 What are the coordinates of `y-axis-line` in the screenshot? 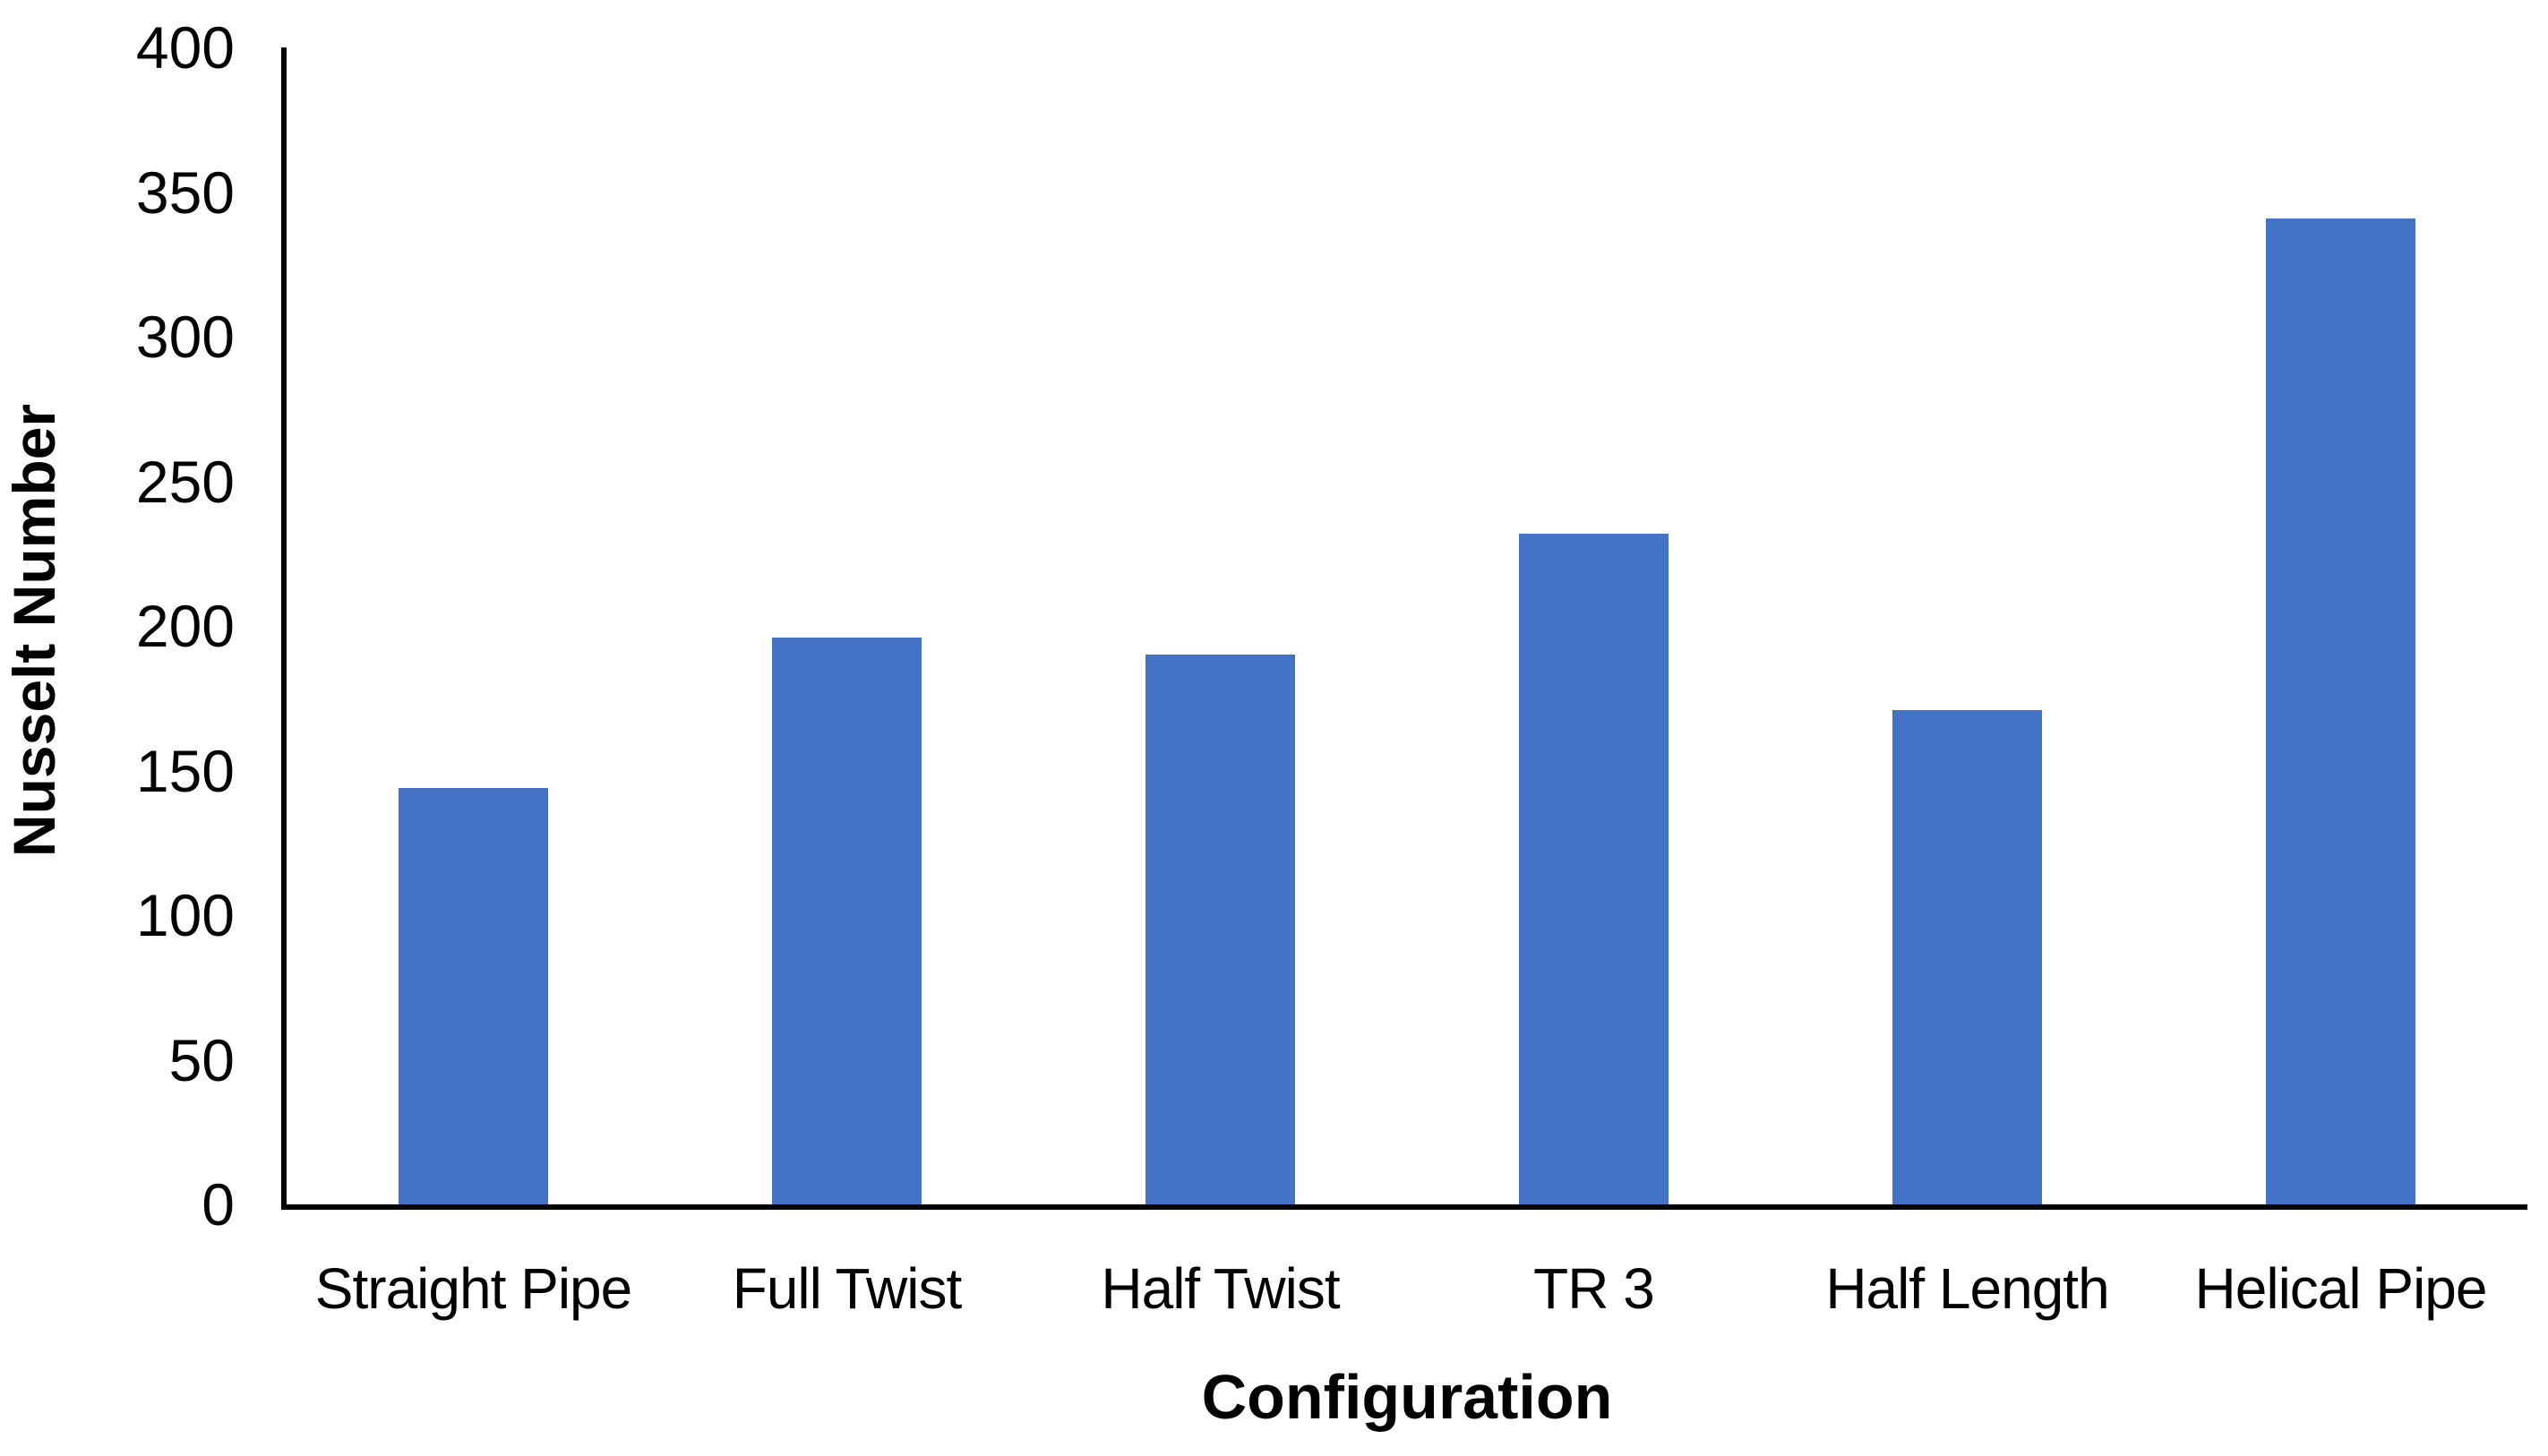 It's located at (284, 628).